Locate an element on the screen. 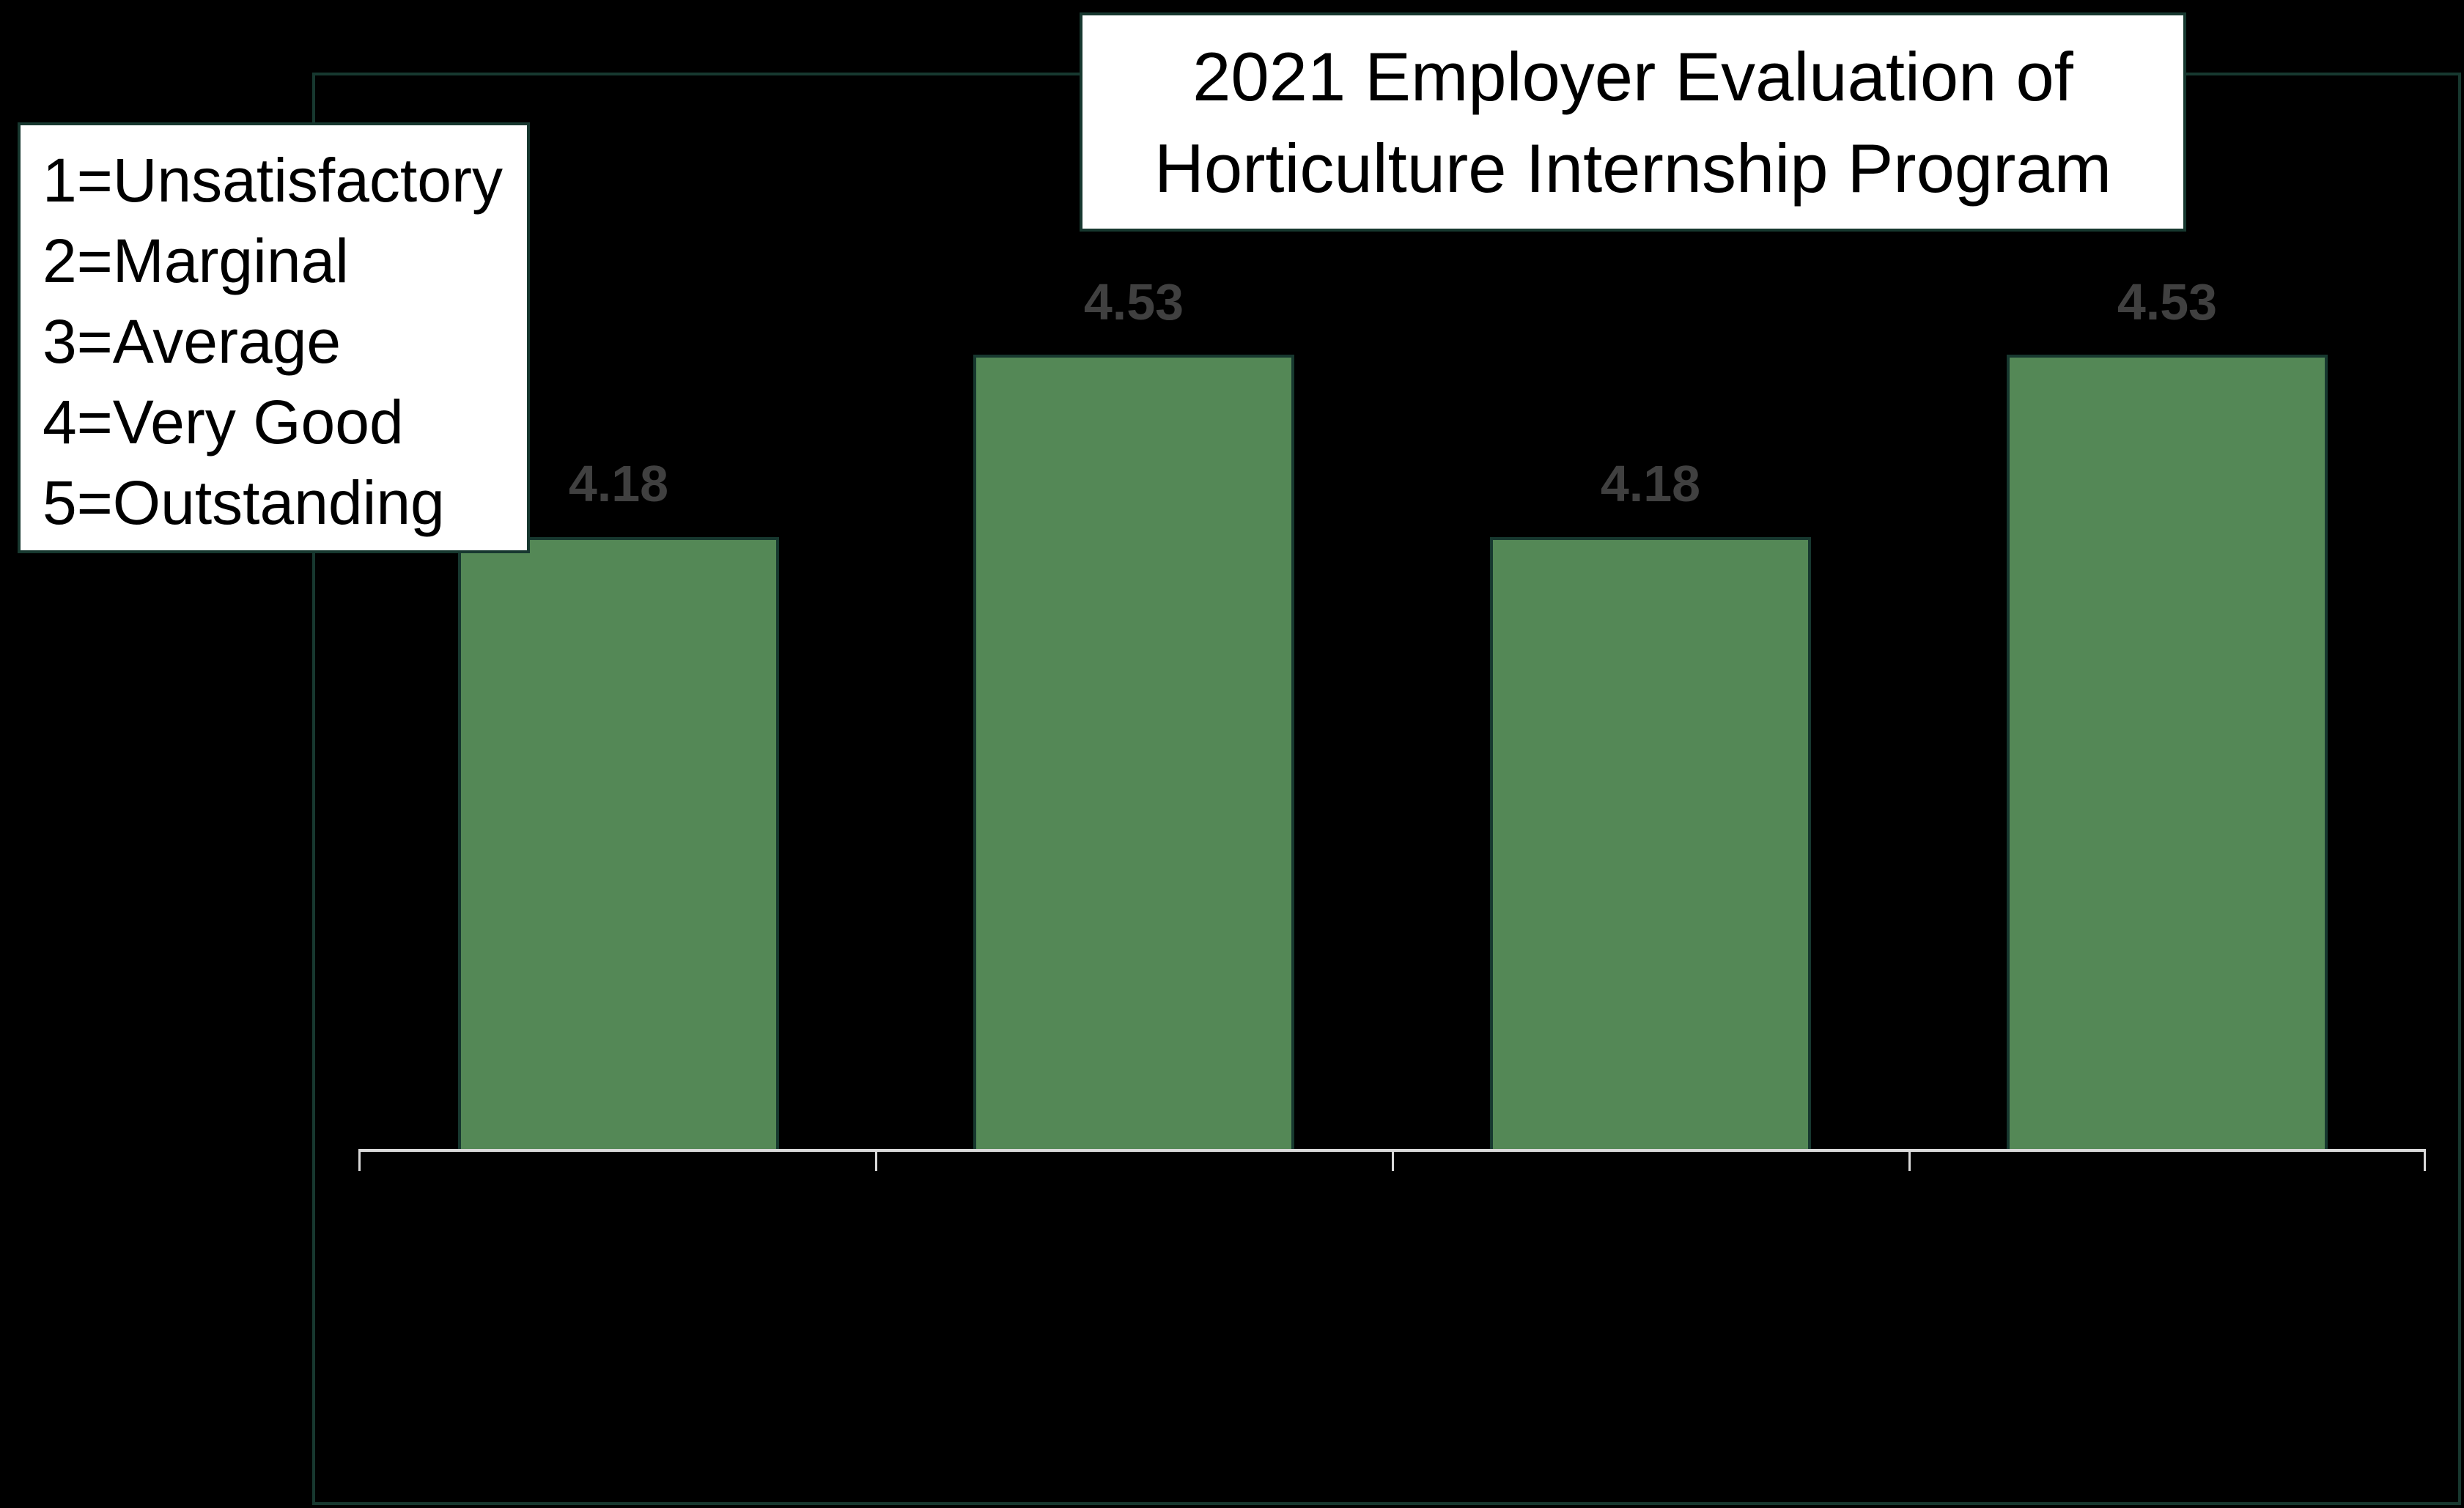 Image resolution: width=2464 pixels, height=1508 pixels. chart-title-line-1: 2021 Employer Evaluation of is located at coordinates (1632, 76).